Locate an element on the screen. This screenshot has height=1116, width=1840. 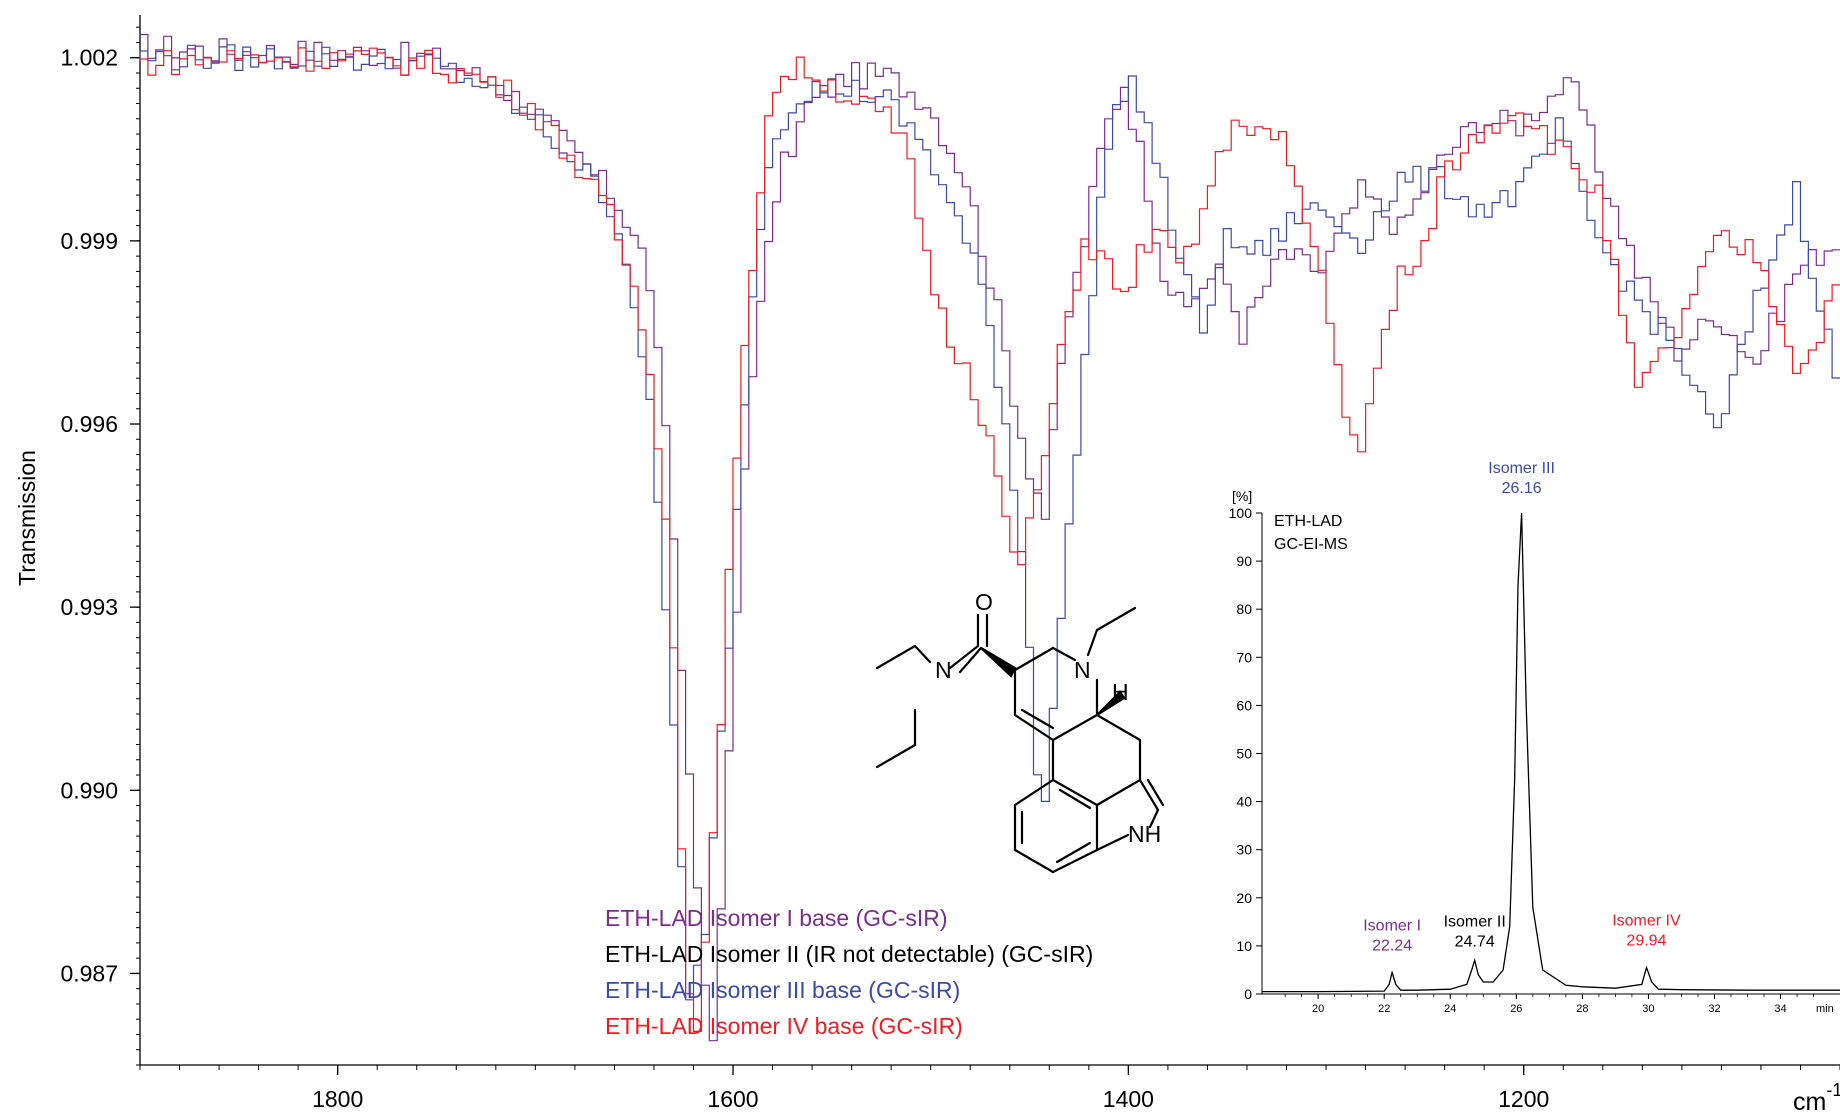
inset-y-tick-label: 30 is located at coordinates (1244, 850).